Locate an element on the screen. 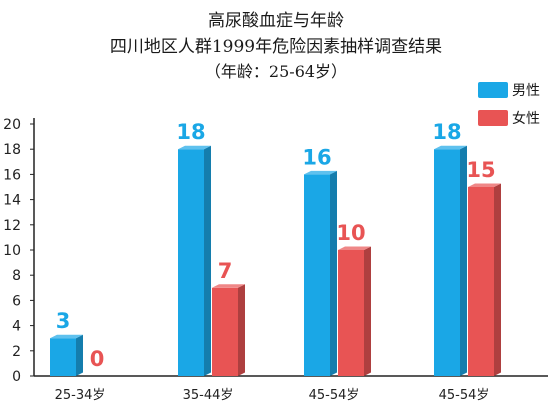  y-tick-label: 12 is located at coordinates (12, 226).